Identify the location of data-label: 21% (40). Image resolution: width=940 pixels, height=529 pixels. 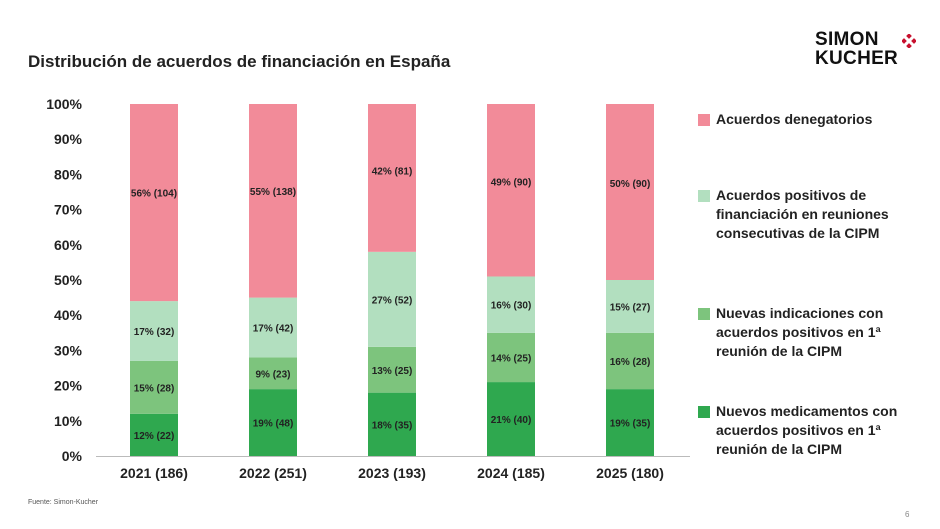
(511, 420).